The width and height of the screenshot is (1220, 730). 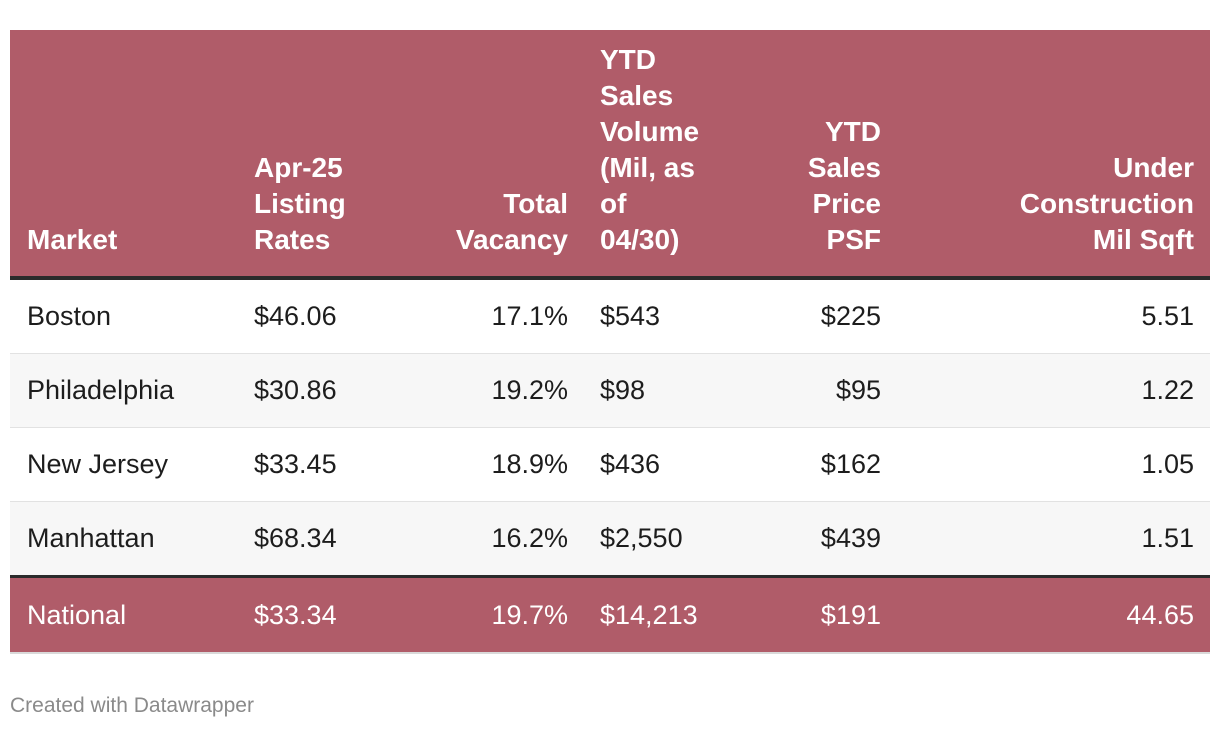 I want to click on column-header-line: Construction, so click(x=1106, y=203).